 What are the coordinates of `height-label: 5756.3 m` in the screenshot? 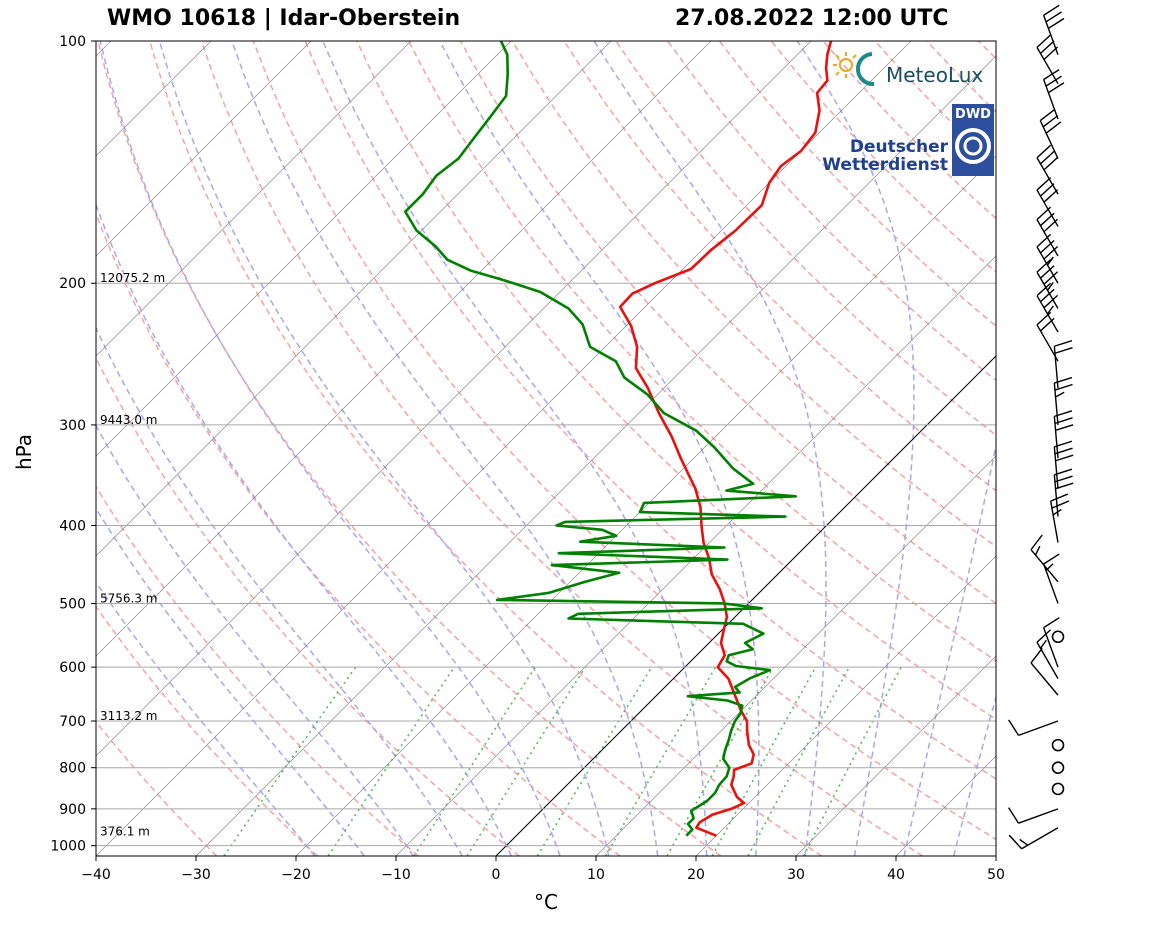 It's located at (129, 598).